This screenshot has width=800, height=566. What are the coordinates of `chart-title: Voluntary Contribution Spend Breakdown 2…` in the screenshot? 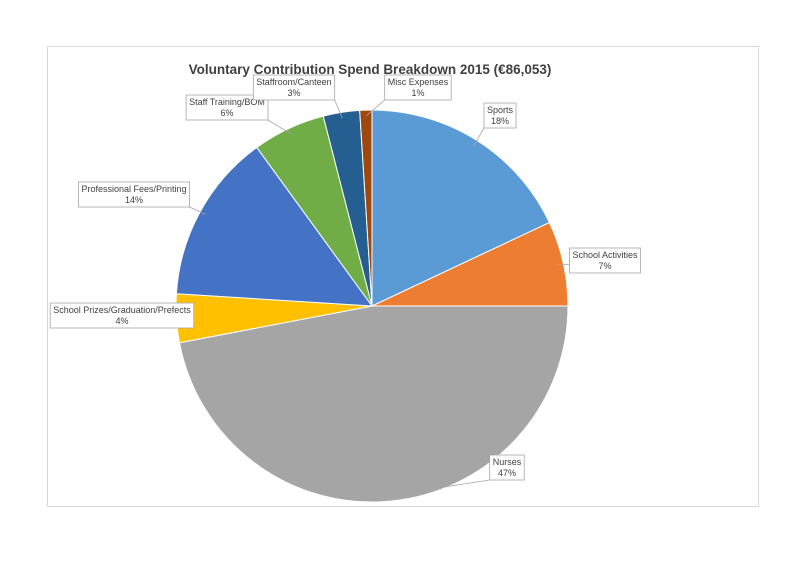 It's located at (370, 69).